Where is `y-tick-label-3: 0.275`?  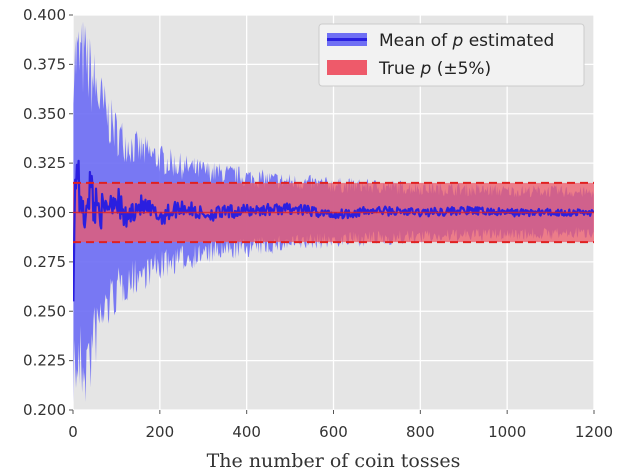 y-tick-label-3: 0.275 is located at coordinates (44, 262).